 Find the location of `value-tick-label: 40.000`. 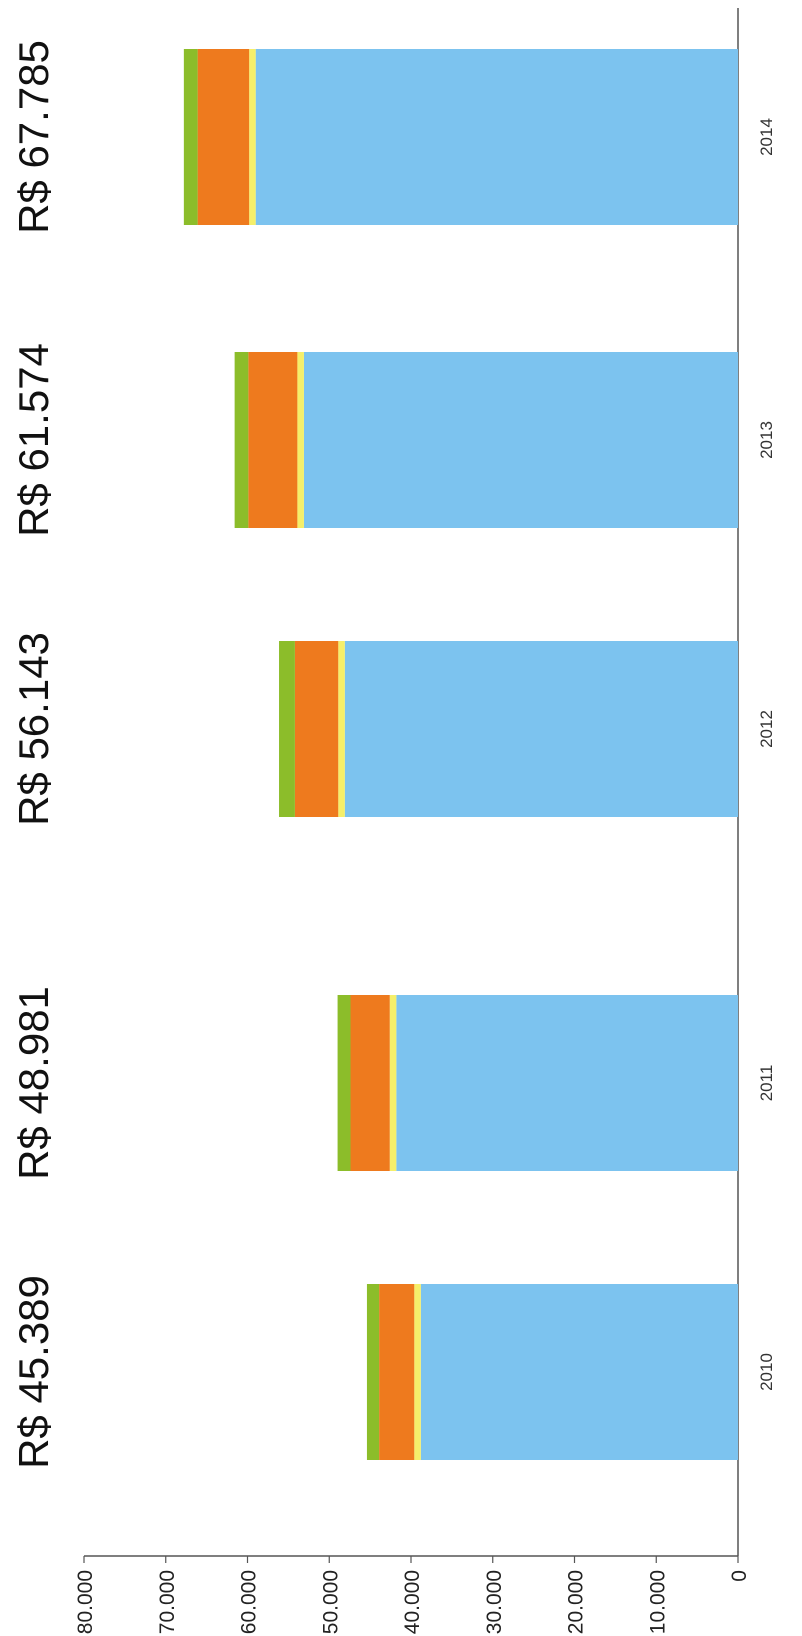

value-tick-label: 40.000 is located at coordinates (412, 1602).